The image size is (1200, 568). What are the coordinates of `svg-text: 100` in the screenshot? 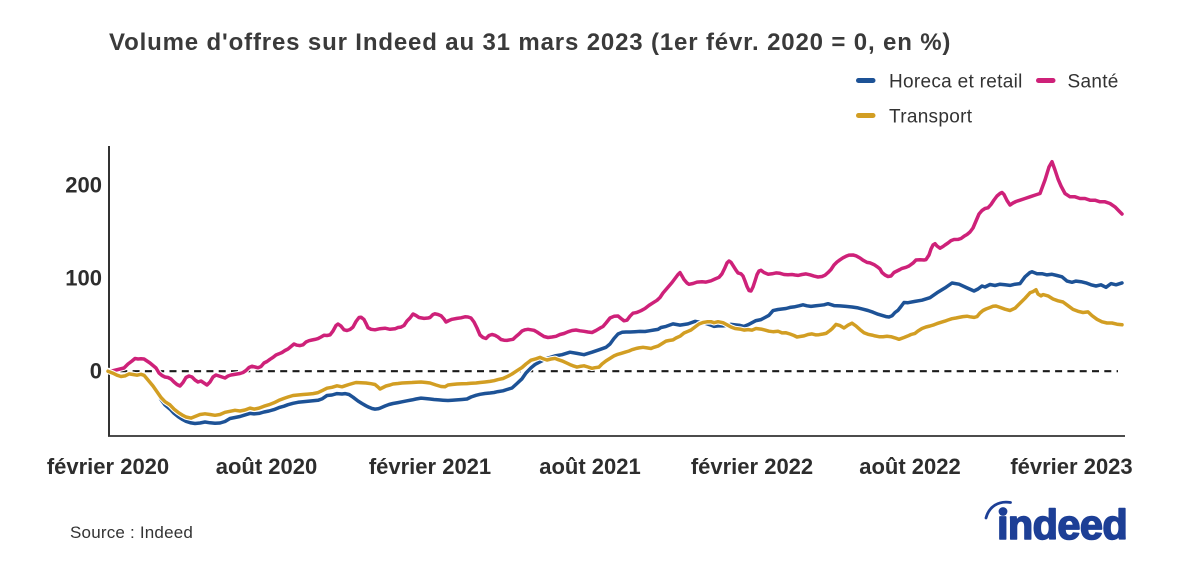 It's located at (83, 278).